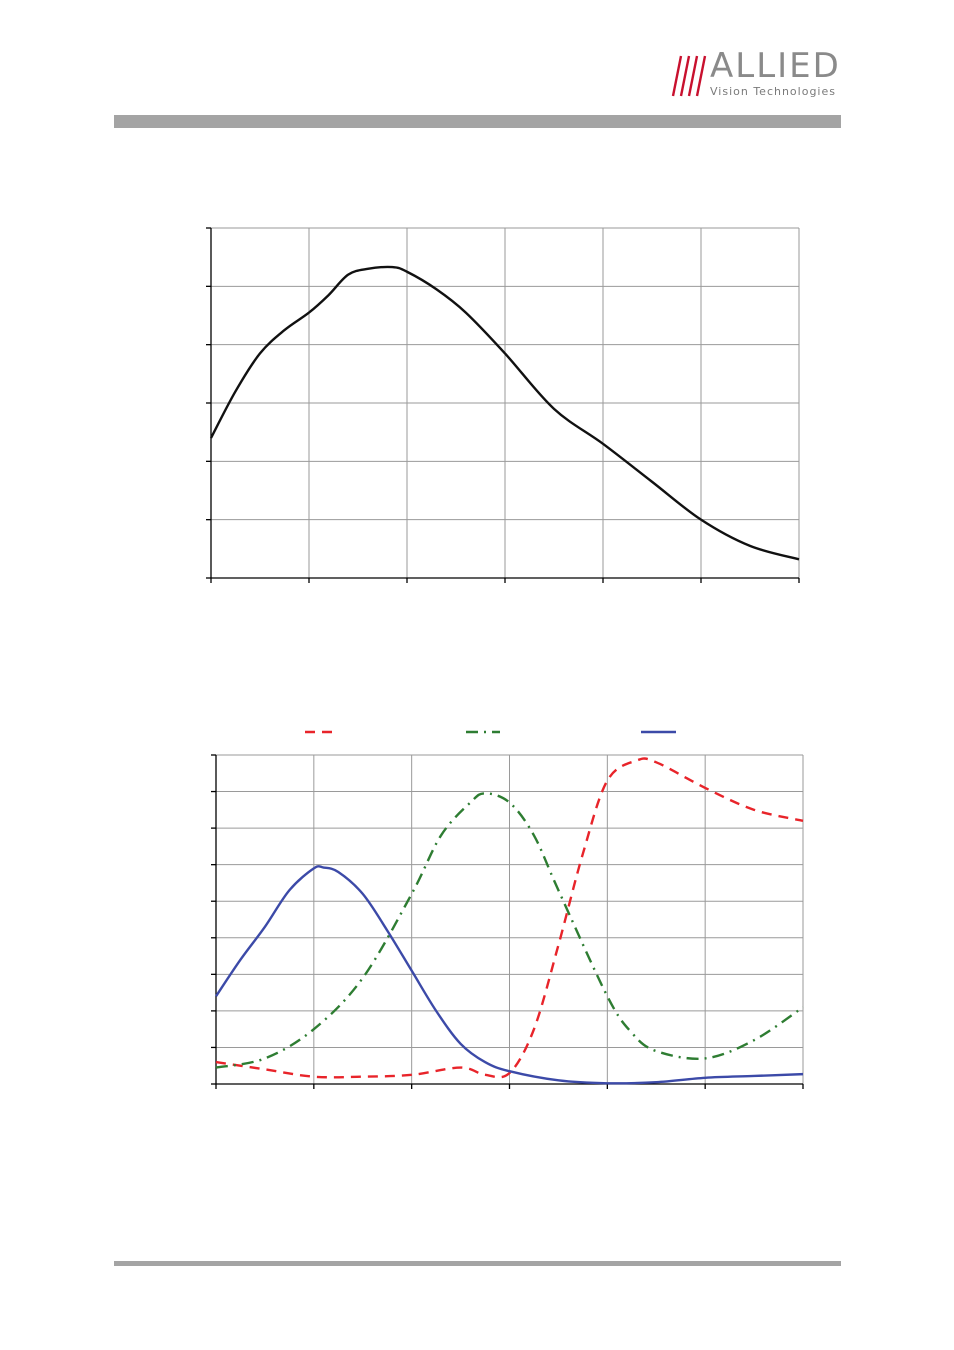 Image resolution: width=954 pixels, height=1350 pixels. I want to click on header-rule, so click(477, 121).